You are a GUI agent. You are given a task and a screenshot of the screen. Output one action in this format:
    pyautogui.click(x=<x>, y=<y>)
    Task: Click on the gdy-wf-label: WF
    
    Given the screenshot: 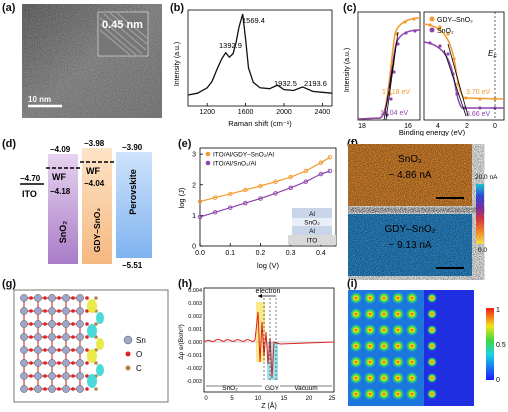 What is the action you would take?
    pyautogui.click(x=93, y=171)
    